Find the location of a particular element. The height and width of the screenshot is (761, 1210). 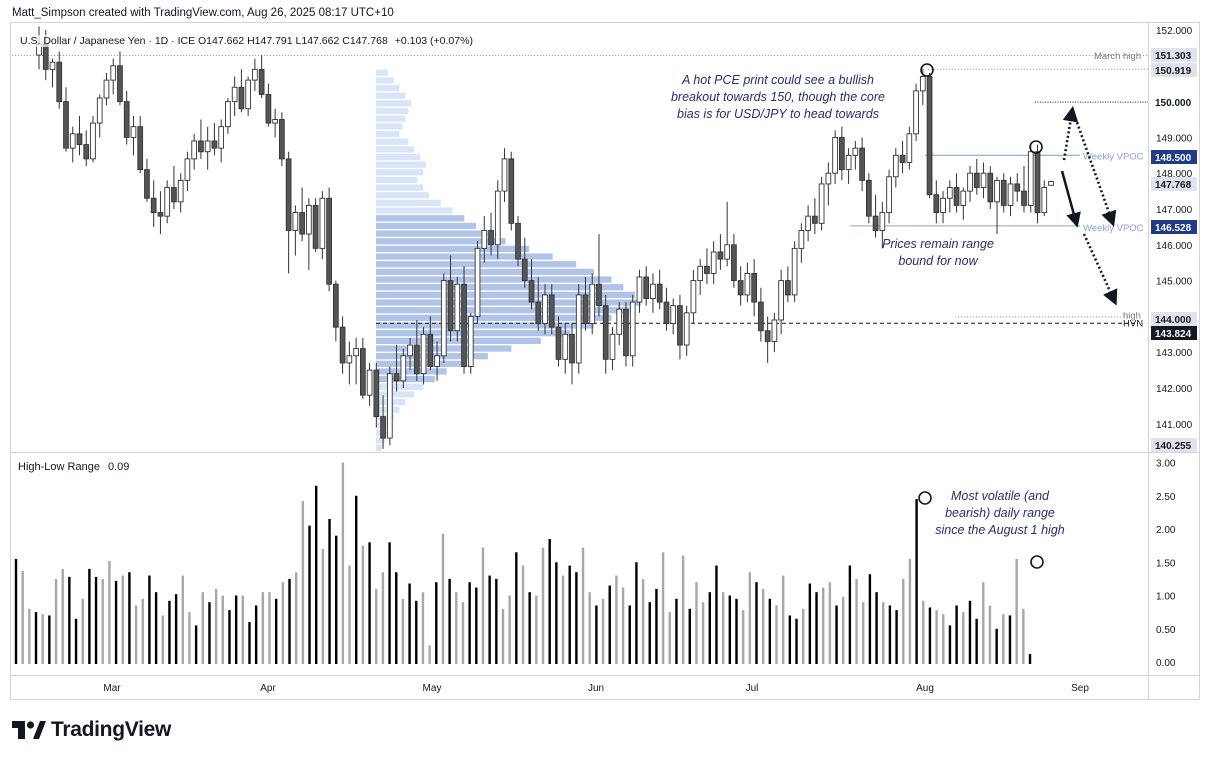

price-tick-label: 141.000 is located at coordinates (1174, 425).